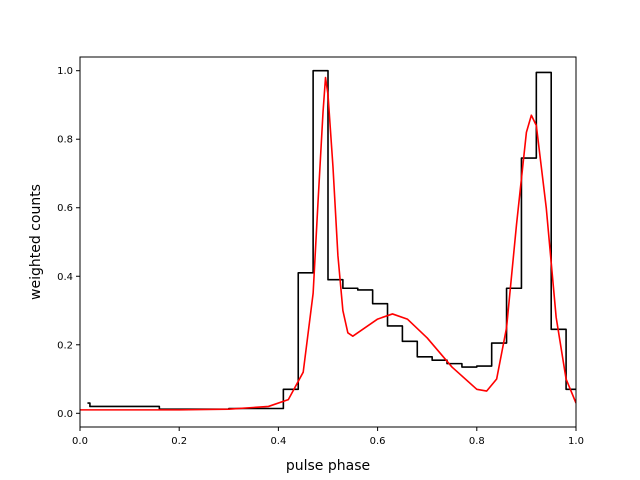 This screenshot has height=480, width=640. Describe the element at coordinates (477, 441) in the screenshot. I see `x-tick-label: 0.8` at that location.